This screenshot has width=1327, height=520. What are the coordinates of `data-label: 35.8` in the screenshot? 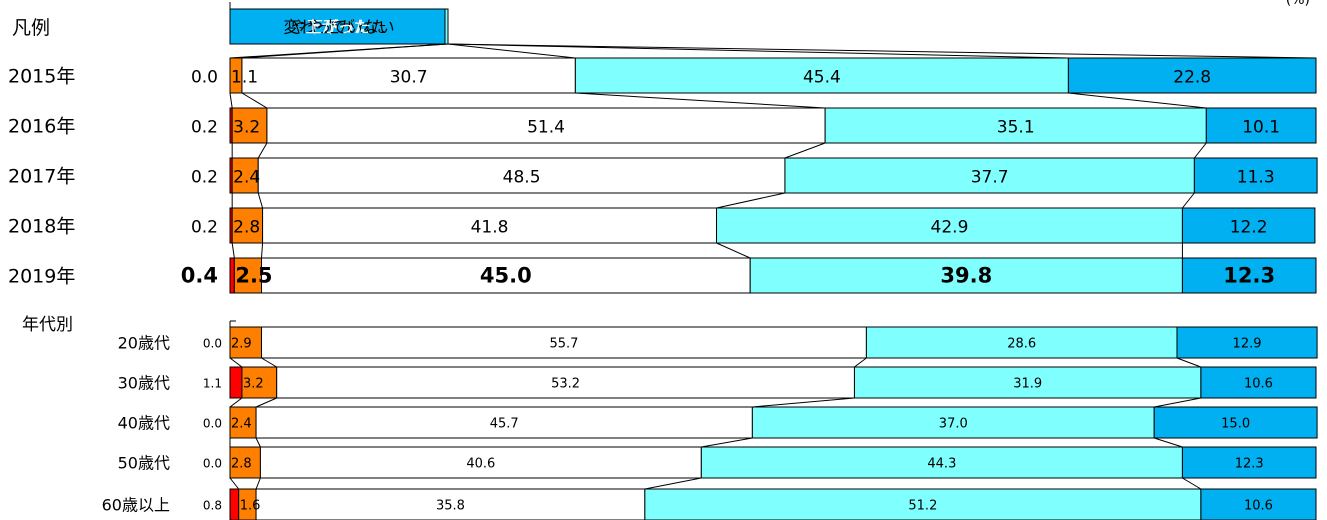 It's located at (450, 506).